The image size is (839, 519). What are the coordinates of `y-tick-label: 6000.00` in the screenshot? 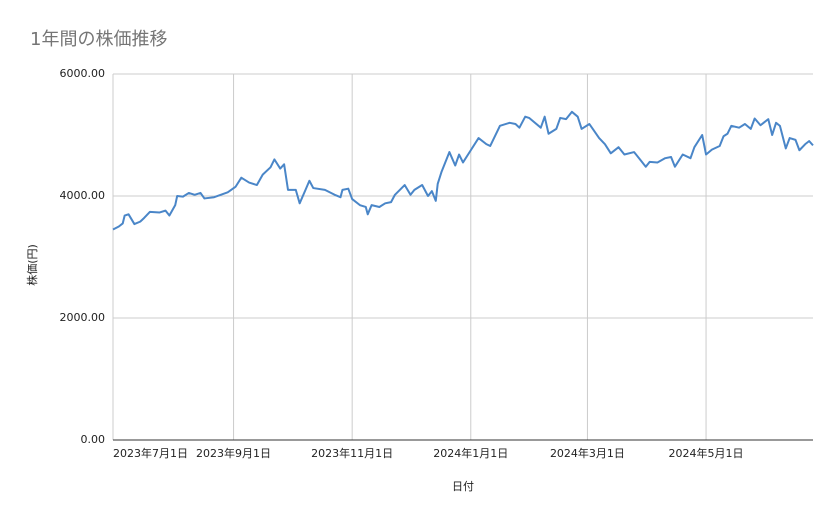 It's located at (83, 73).